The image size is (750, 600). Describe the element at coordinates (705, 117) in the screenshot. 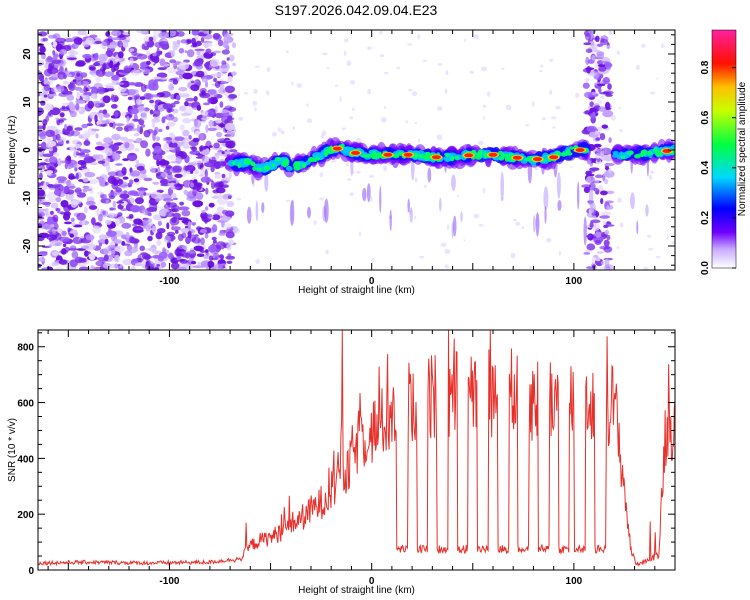

I see `colorbar-tick-label: 0.6` at that location.